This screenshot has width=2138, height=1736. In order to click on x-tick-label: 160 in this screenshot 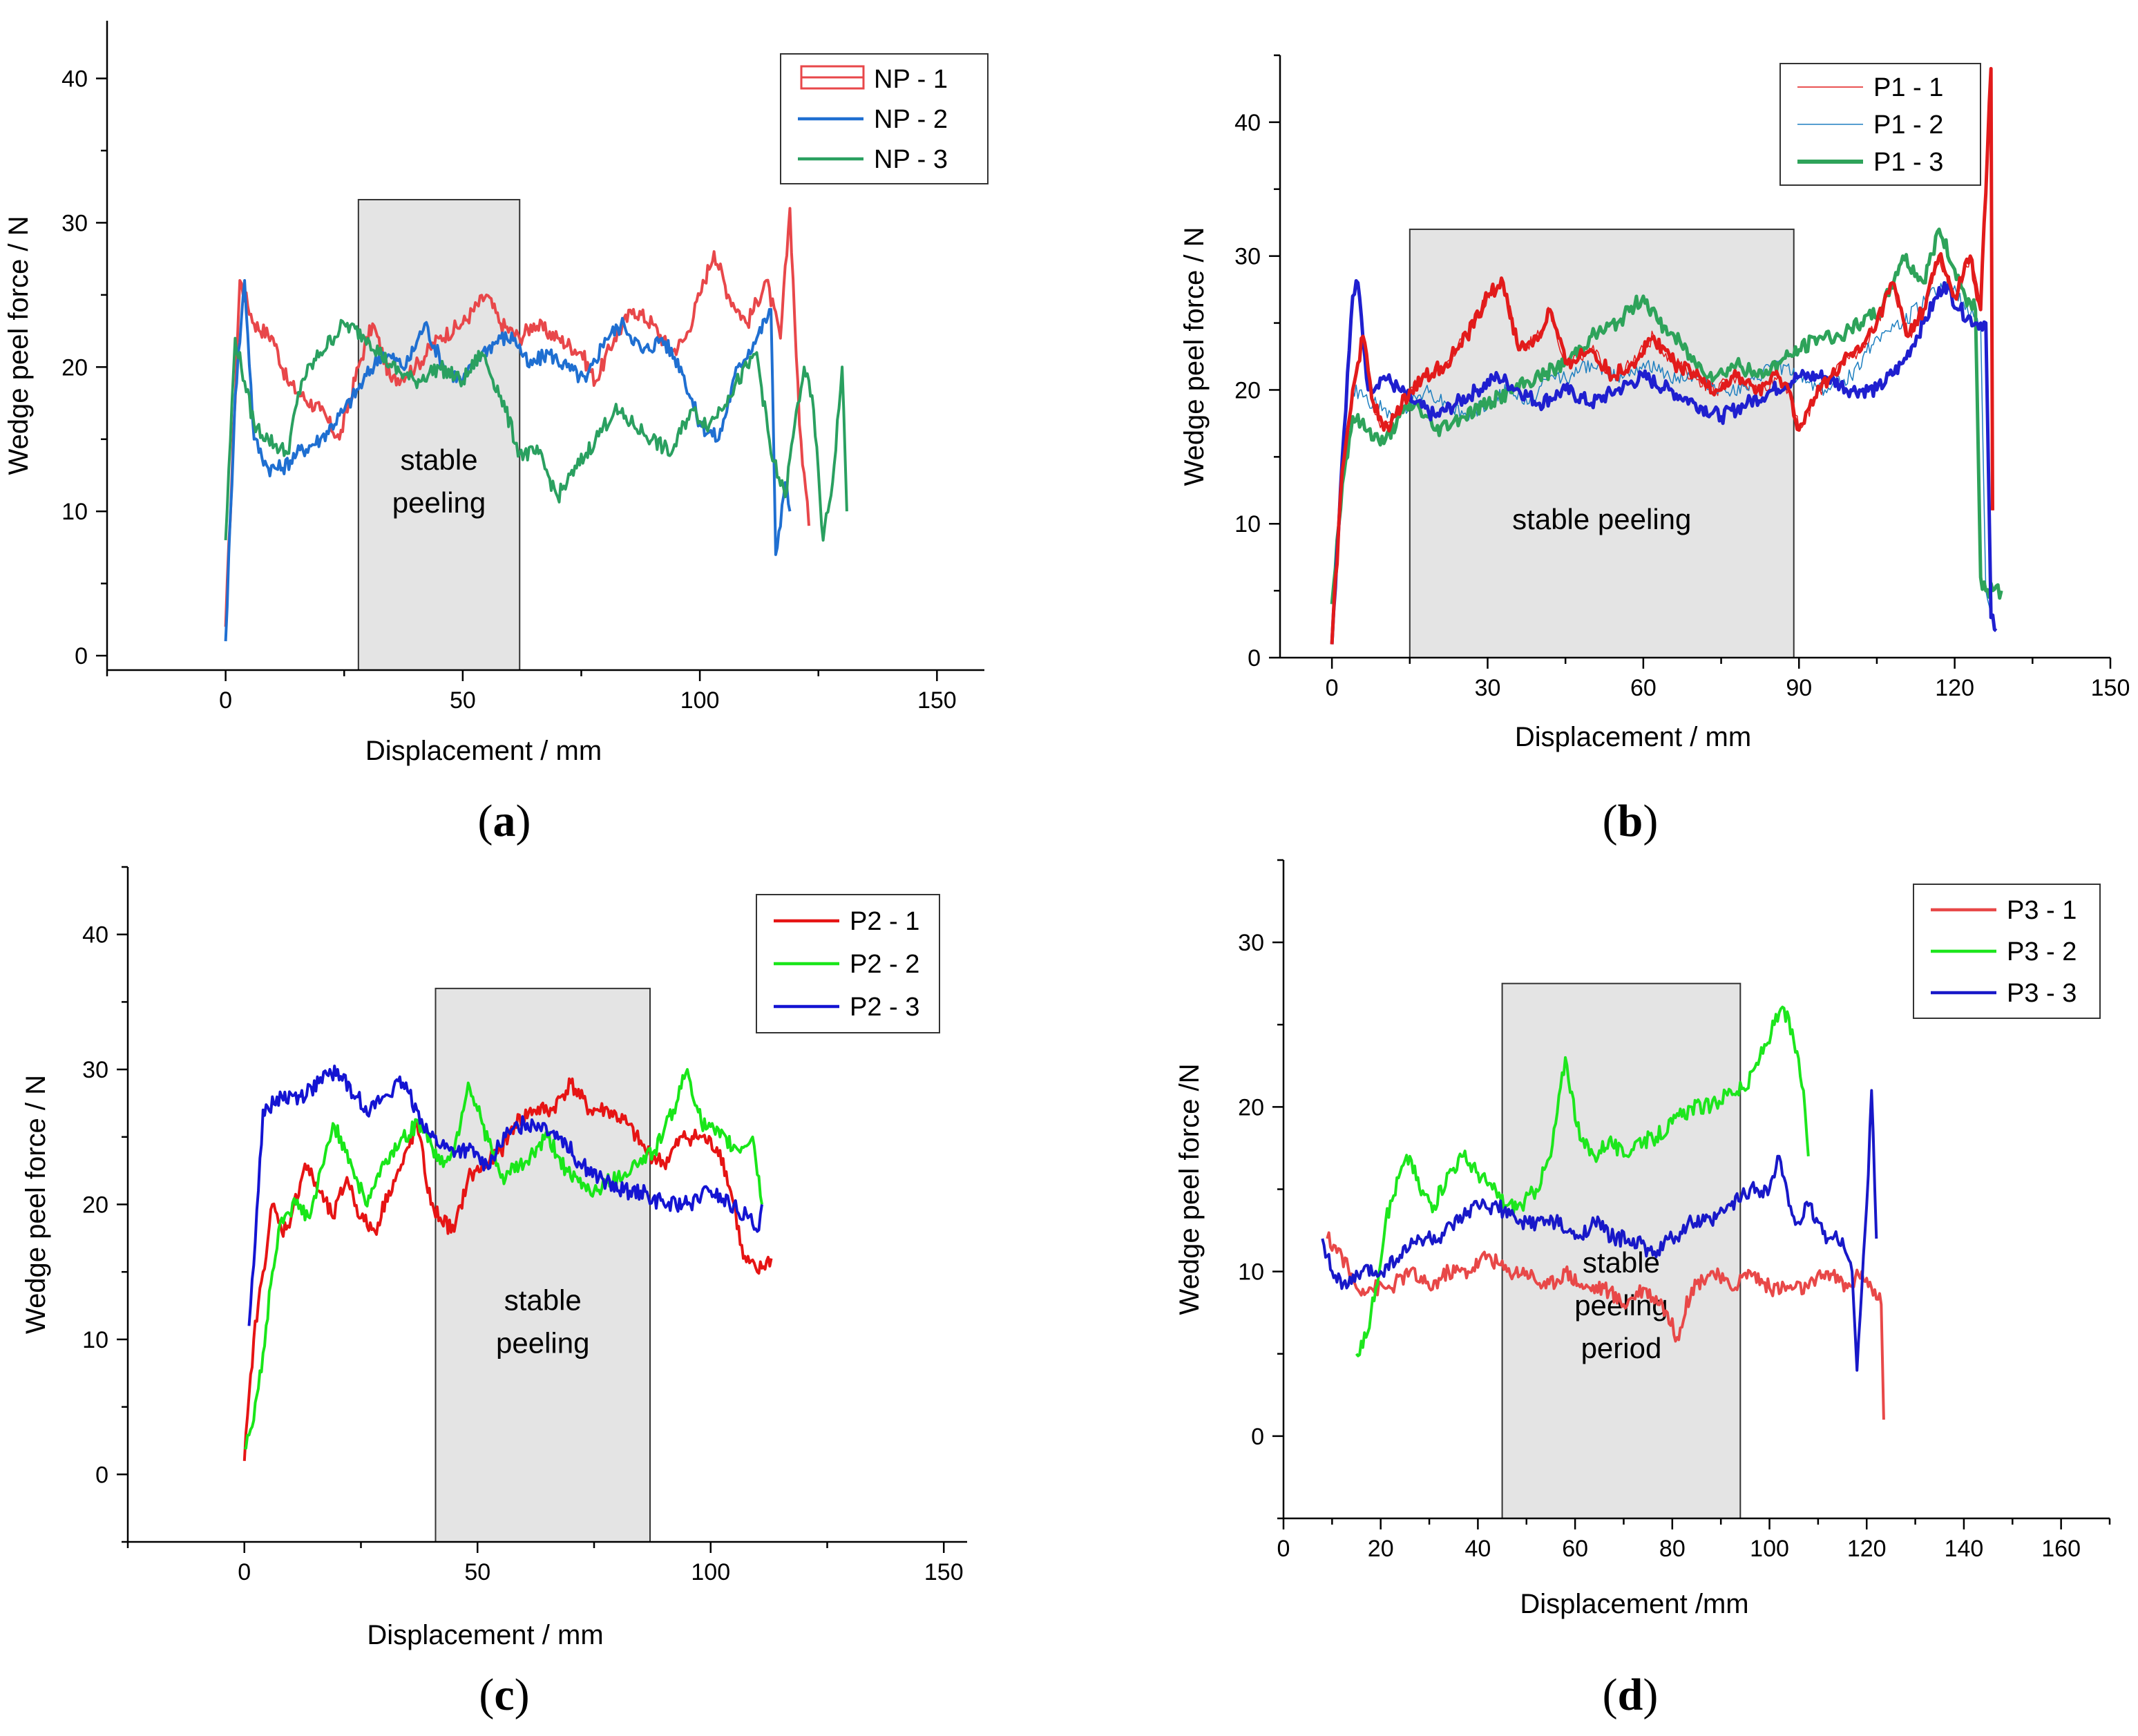, I will do `click(2061, 1549)`.